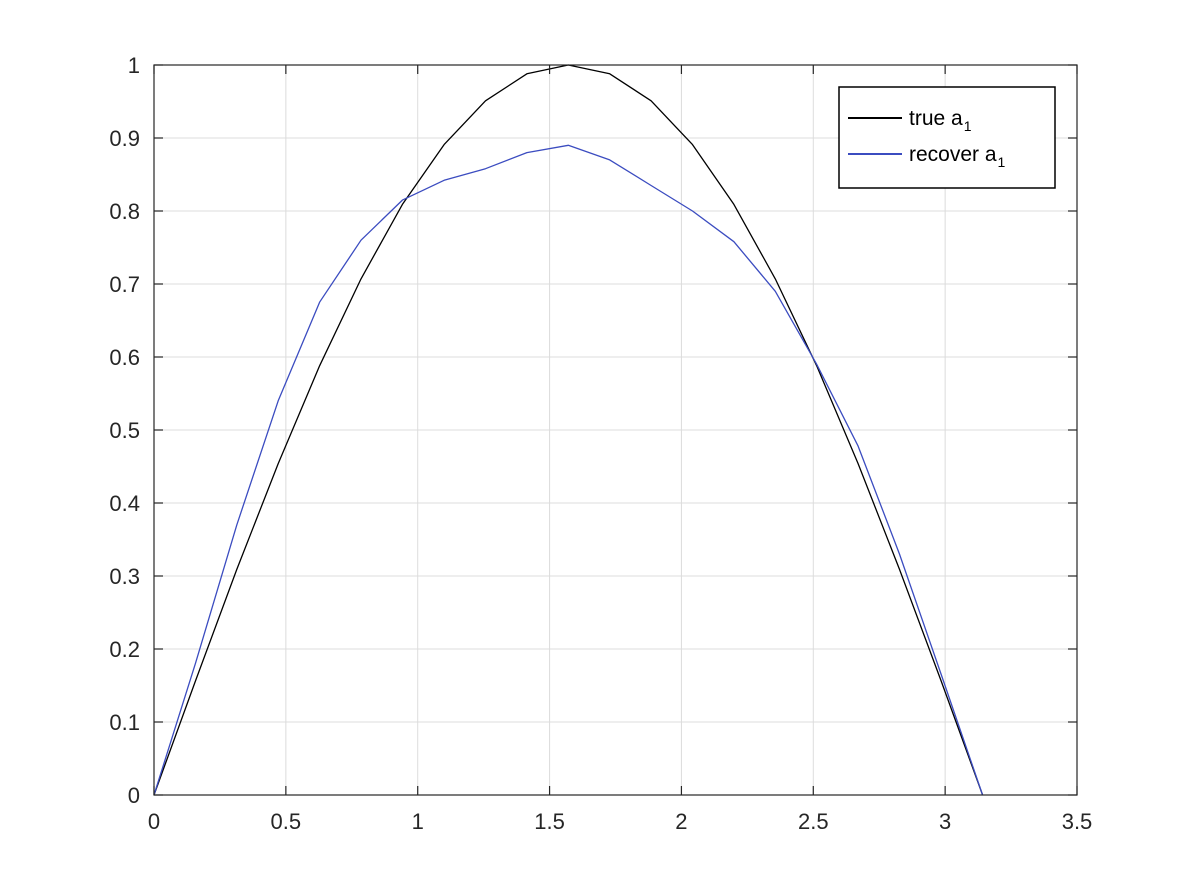  What do you see at coordinates (134, 795) in the screenshot?
I see `y-tick-label: 0` at bounding box center [134, 795].